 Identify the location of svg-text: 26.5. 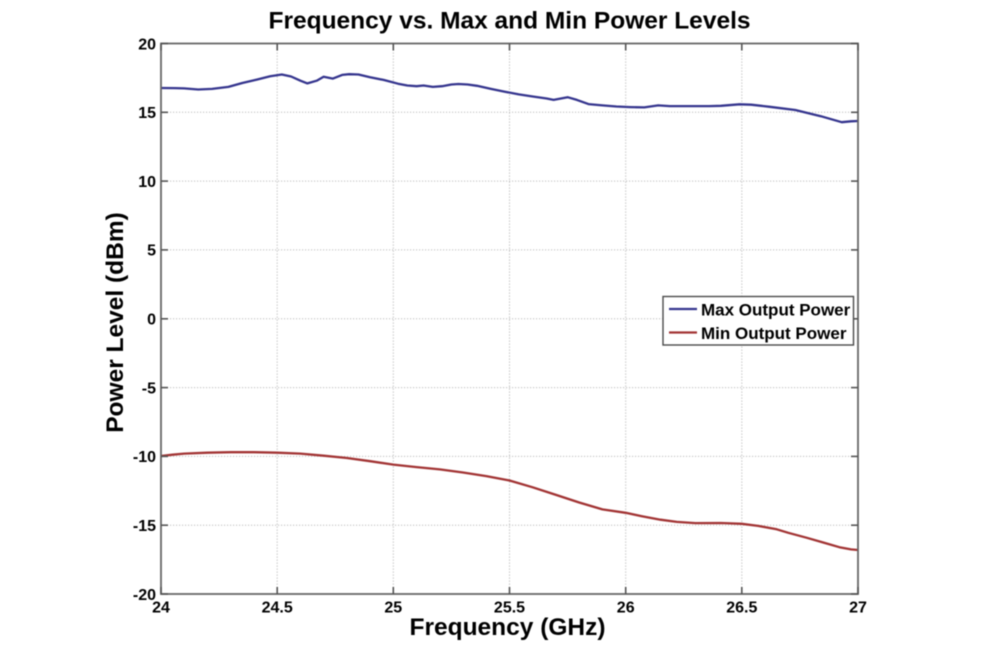
(741, 608).